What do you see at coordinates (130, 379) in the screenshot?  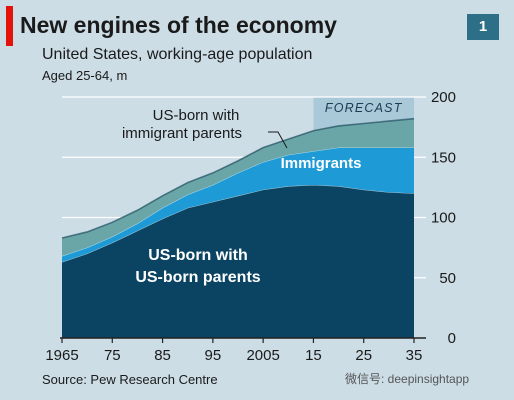 I see `source-note: Source: Pew Research Centre` at bounding box center [130, 379].